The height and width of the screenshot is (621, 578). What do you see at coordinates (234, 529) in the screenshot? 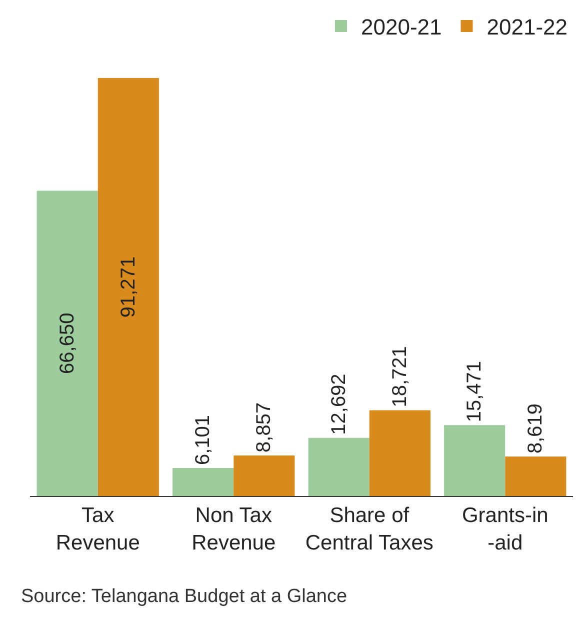
I see `x-tick-label: Non Tax Revenue` at bounding box center [234, 529].